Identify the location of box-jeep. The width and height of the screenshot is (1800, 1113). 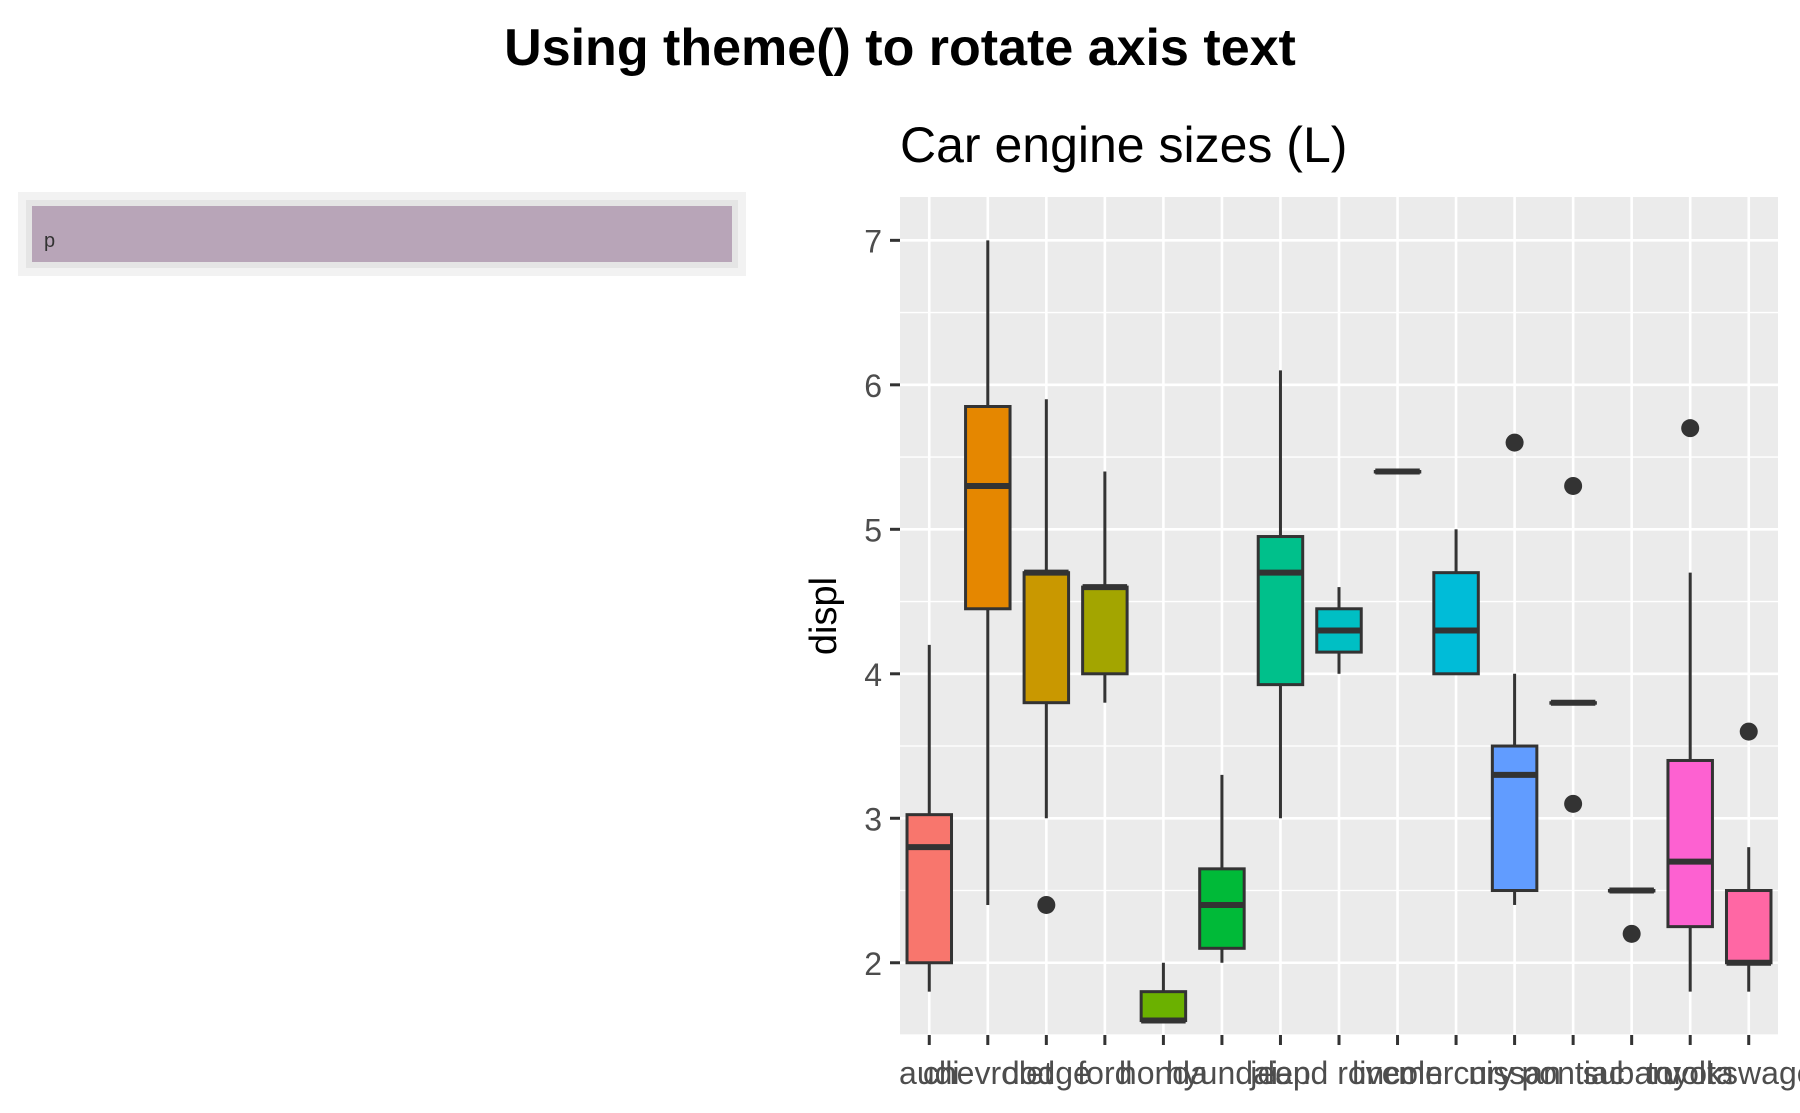
(1280, 594).